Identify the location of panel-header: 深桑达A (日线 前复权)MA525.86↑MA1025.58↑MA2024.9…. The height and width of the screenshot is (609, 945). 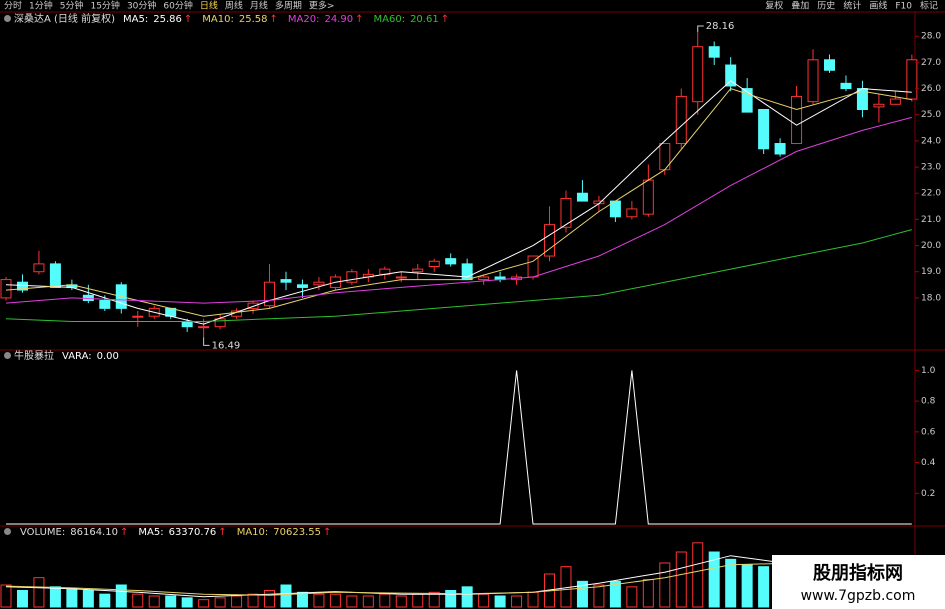
(228, 20).